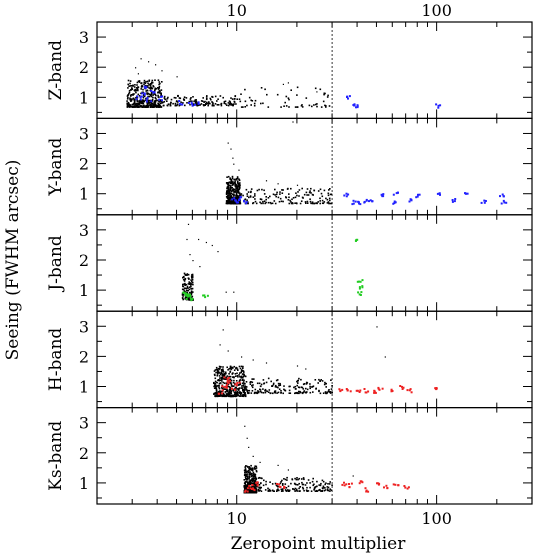 This screenshot has width=542, height=554. What do you see at coordinates (84, 67) in the screenshot?
I see `y-tick-label: 2` at bounding box center [84, 67].